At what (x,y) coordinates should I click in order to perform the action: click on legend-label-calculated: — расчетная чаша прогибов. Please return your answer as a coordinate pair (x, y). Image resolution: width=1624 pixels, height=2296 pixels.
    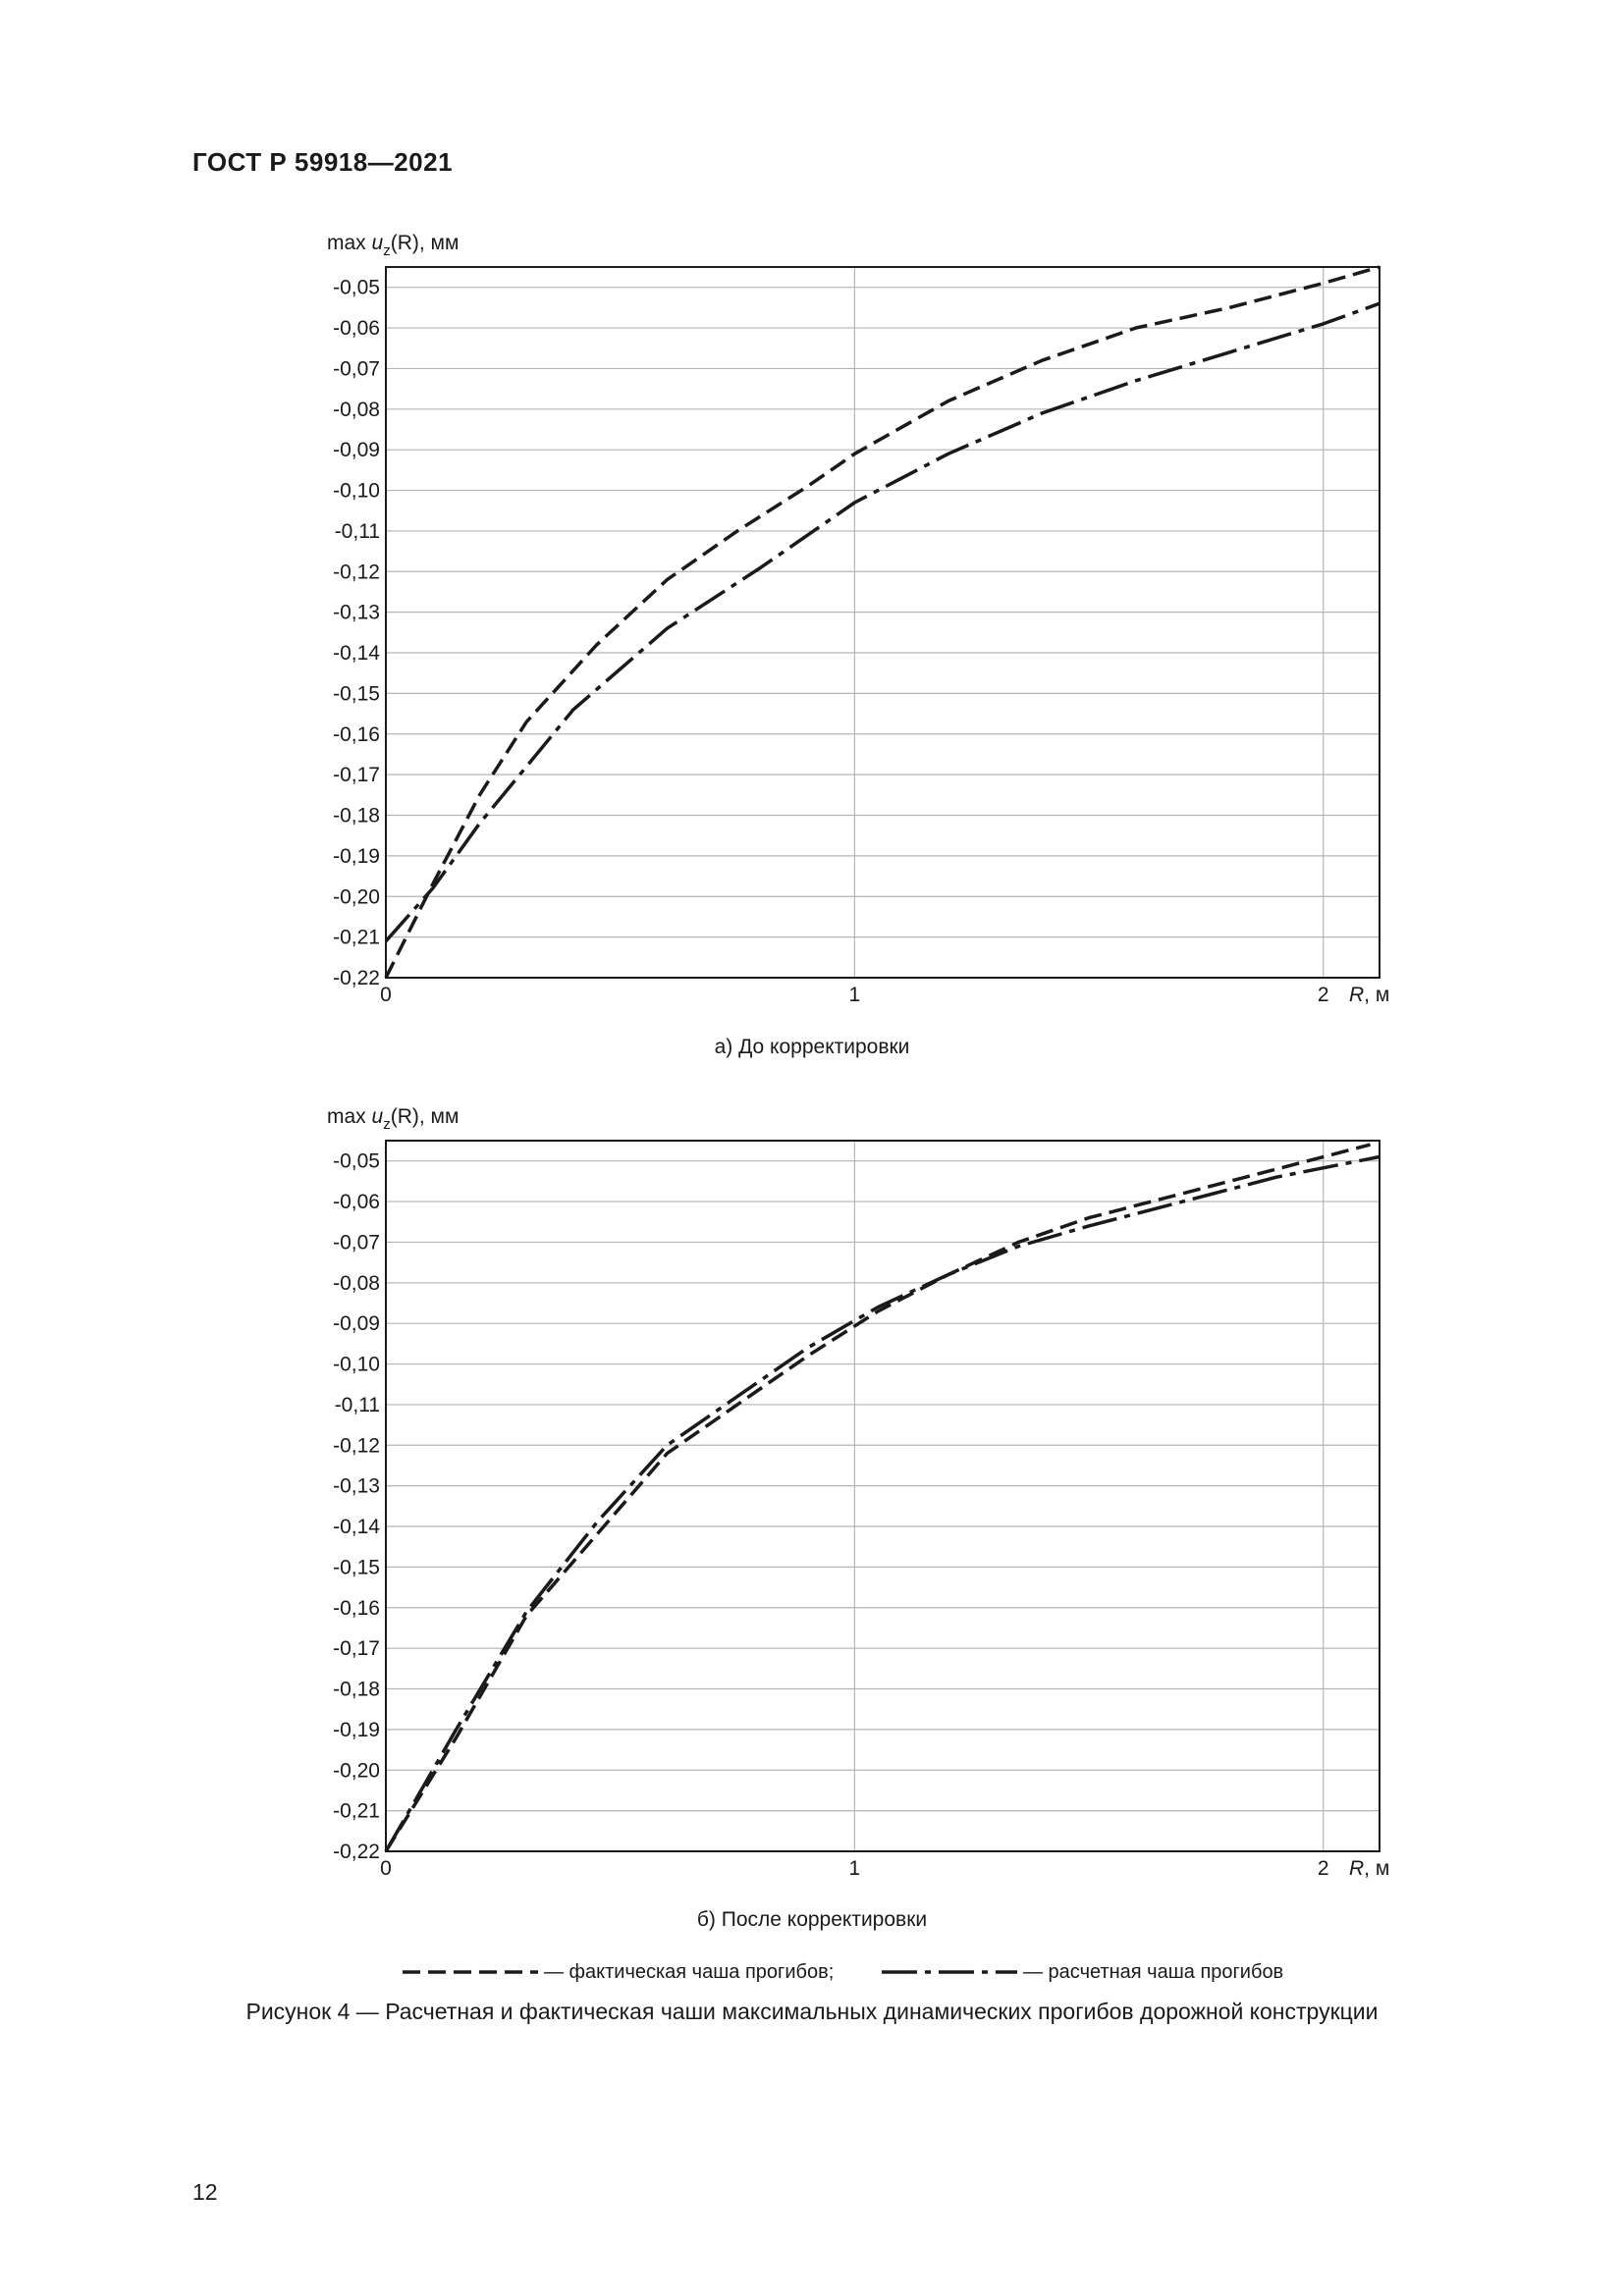
    Looking at the image, I should click on (1153, 1971).